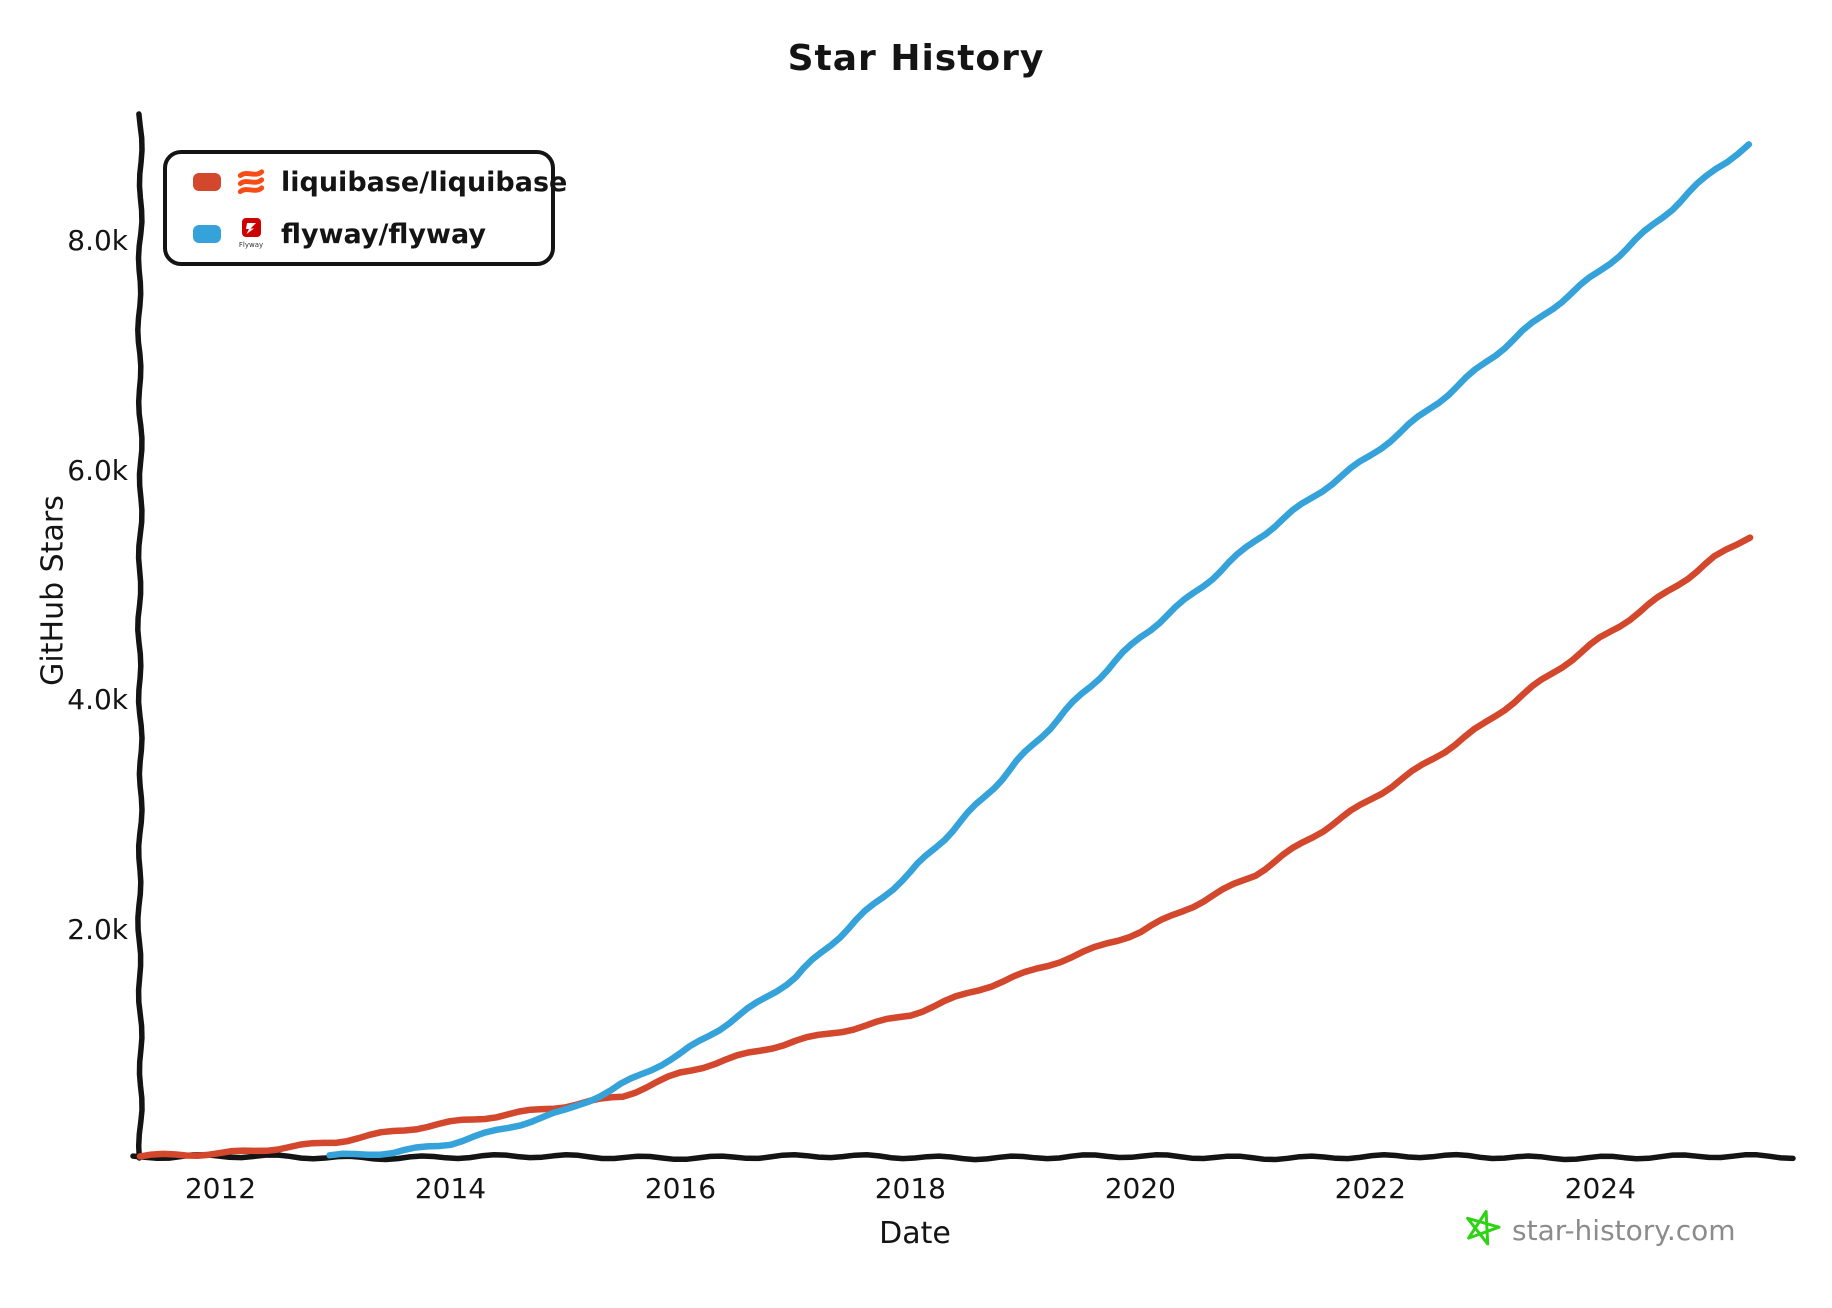 This screenshot has width=1832, height=1308. What do you see at coordinates (207, 182) in the screenshot?
I see `liquibase-color-swatch` at bounding box center [207, 182].